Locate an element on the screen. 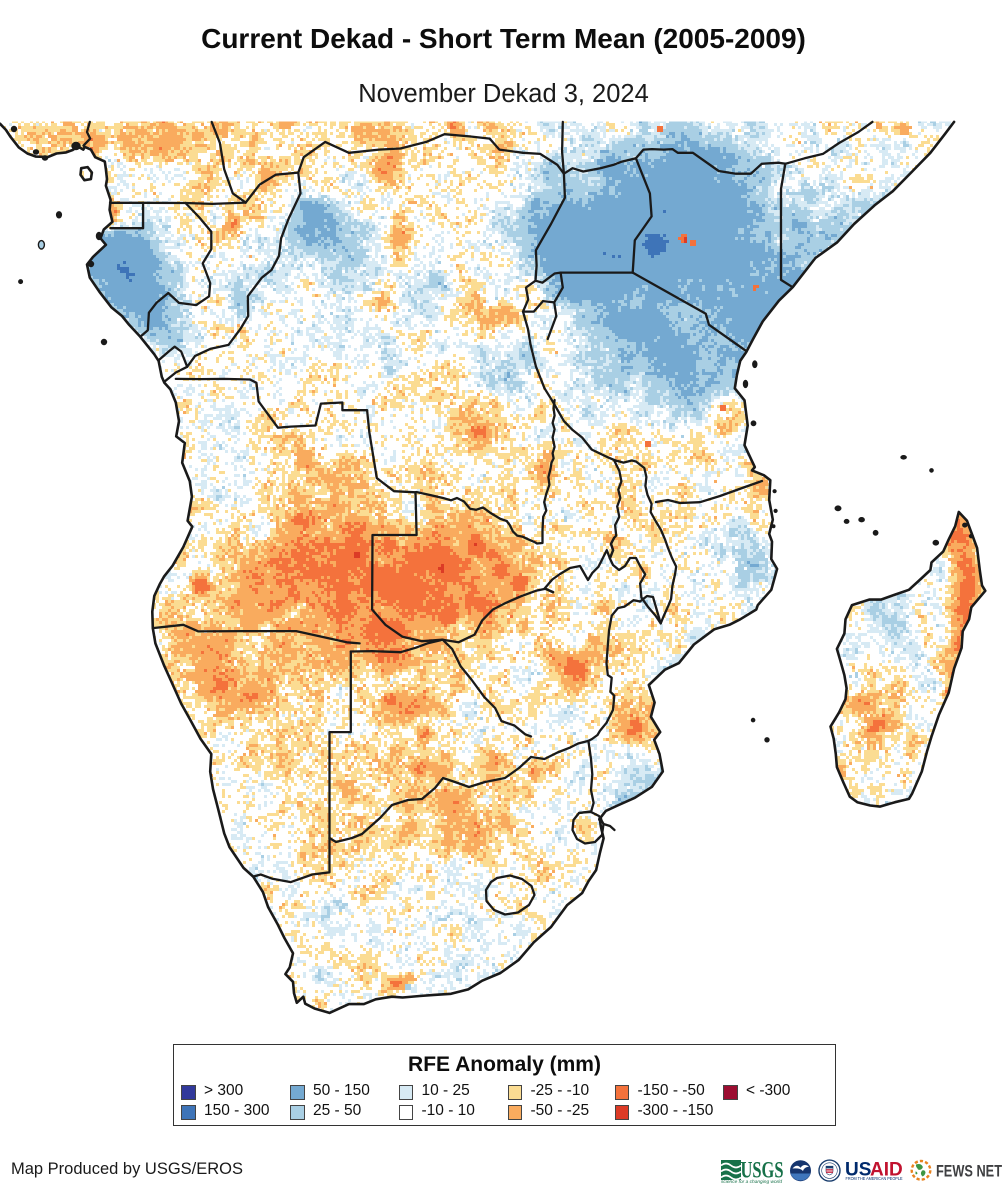  svg-text: US is located at coordinates (858, 1170).